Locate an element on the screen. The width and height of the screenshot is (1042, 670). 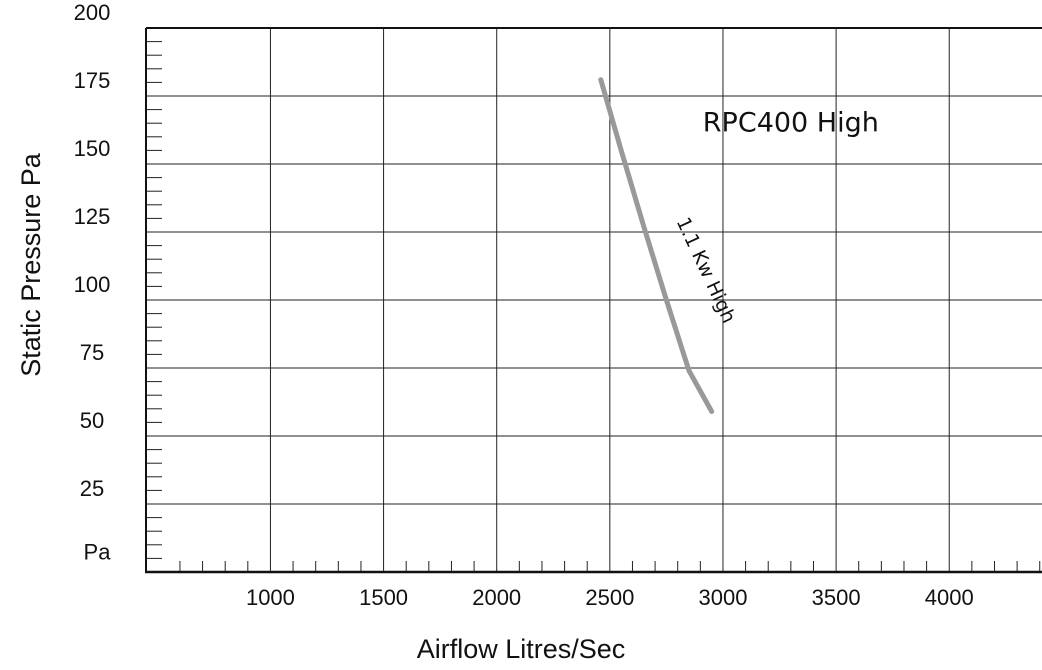
annotation-series-label: 1.1 Kw High is located at coordinates (706, 270).